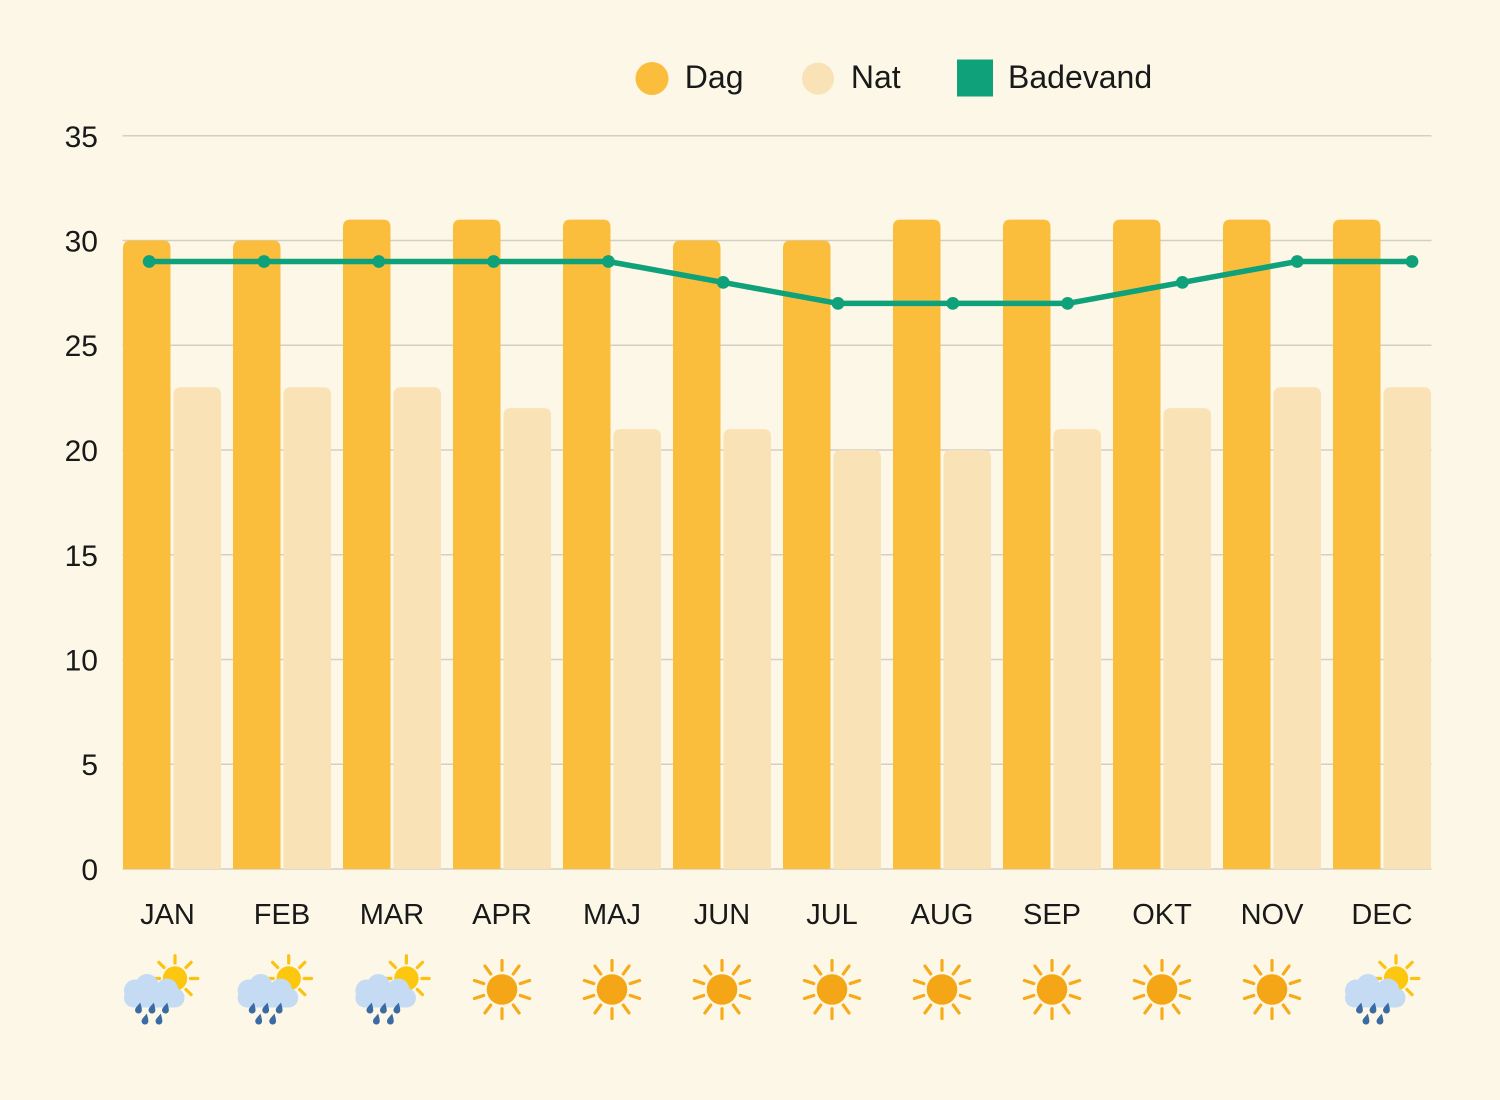 The image size is (1500, 1100). What do you see at coordinates (89, 765) in the screenshot?
I see `svg-text: 5` at bounding box center [89, 765].